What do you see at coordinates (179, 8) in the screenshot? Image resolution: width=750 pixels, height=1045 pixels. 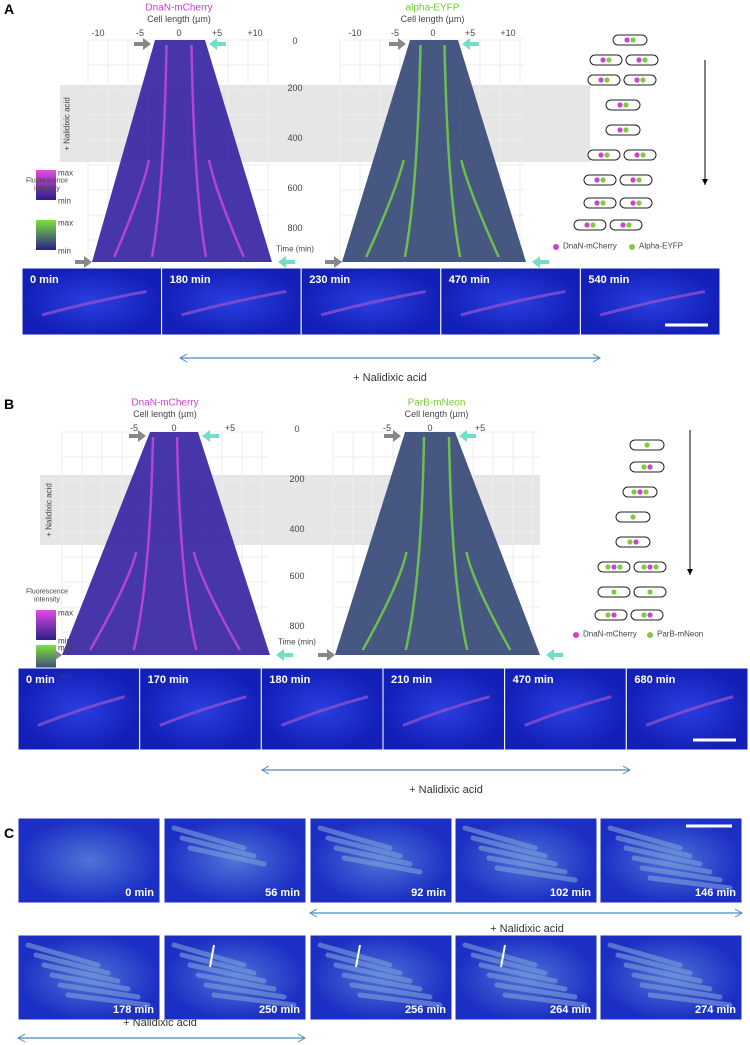 I see `kymograph-title: DnaN-mCherry` at bounding box center [179, 8].